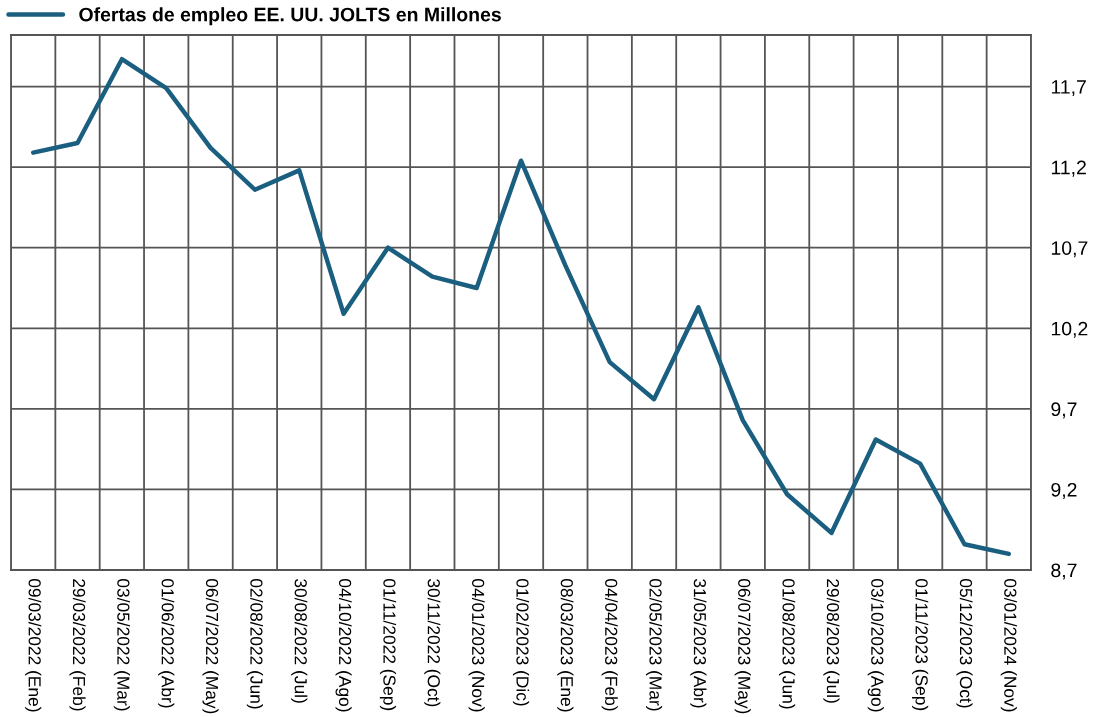 The width and height of the screenshot is (1104, 717). Describe the element at coordinates (875, 645) in the screenshot. I see `x-tick-label: 03/10/2023 (Ago)` at that location.